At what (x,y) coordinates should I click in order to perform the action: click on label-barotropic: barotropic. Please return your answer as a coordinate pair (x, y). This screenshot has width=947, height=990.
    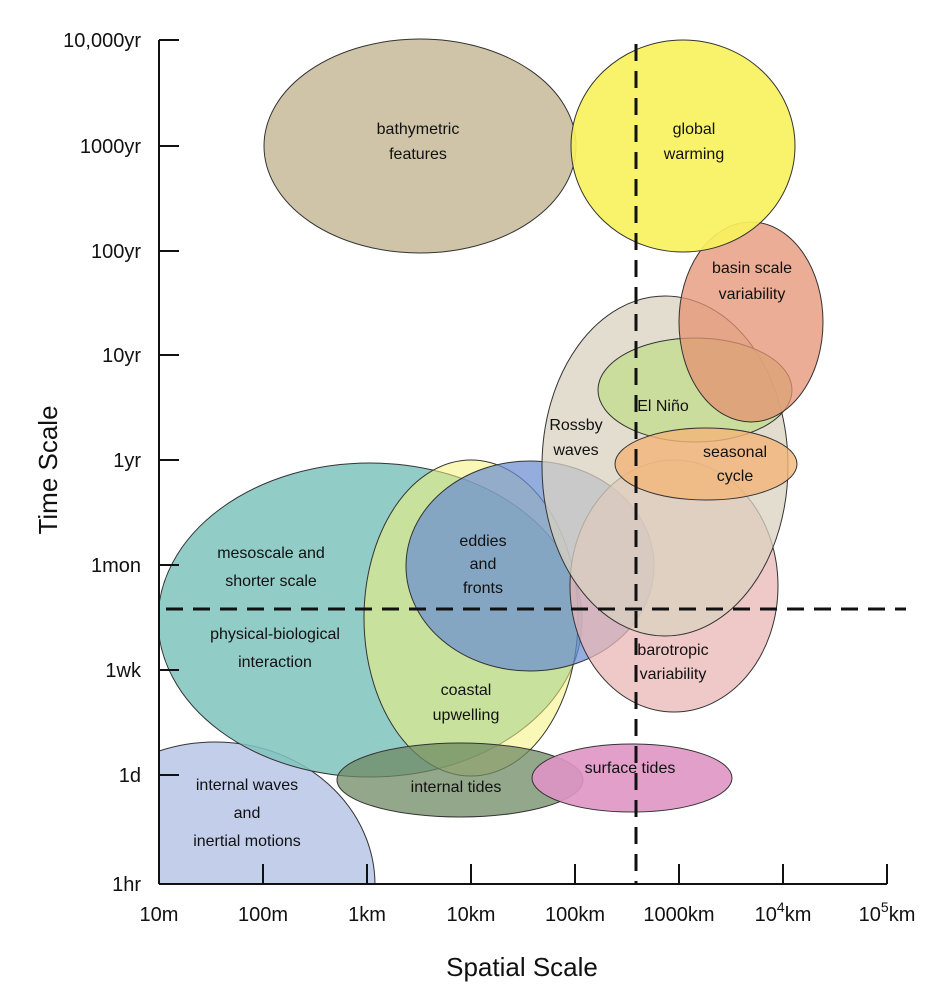
    Looking at the image, I should click on (672, 650).